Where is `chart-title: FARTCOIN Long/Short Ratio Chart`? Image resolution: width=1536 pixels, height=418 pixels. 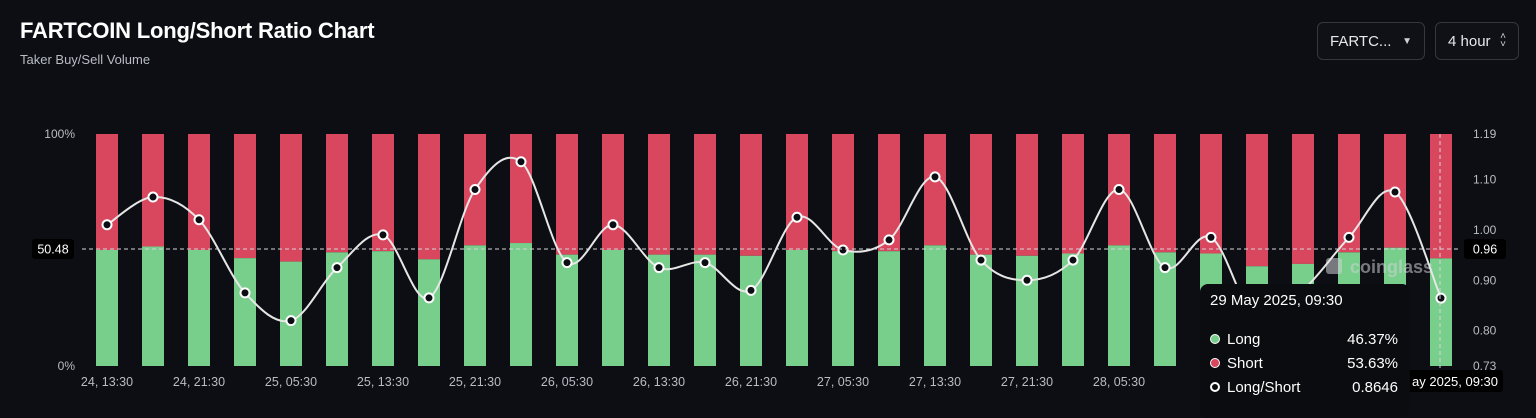 chart-title: FARTCOIN Long/Short Ratio Chart is located at coordinates (197, 30).